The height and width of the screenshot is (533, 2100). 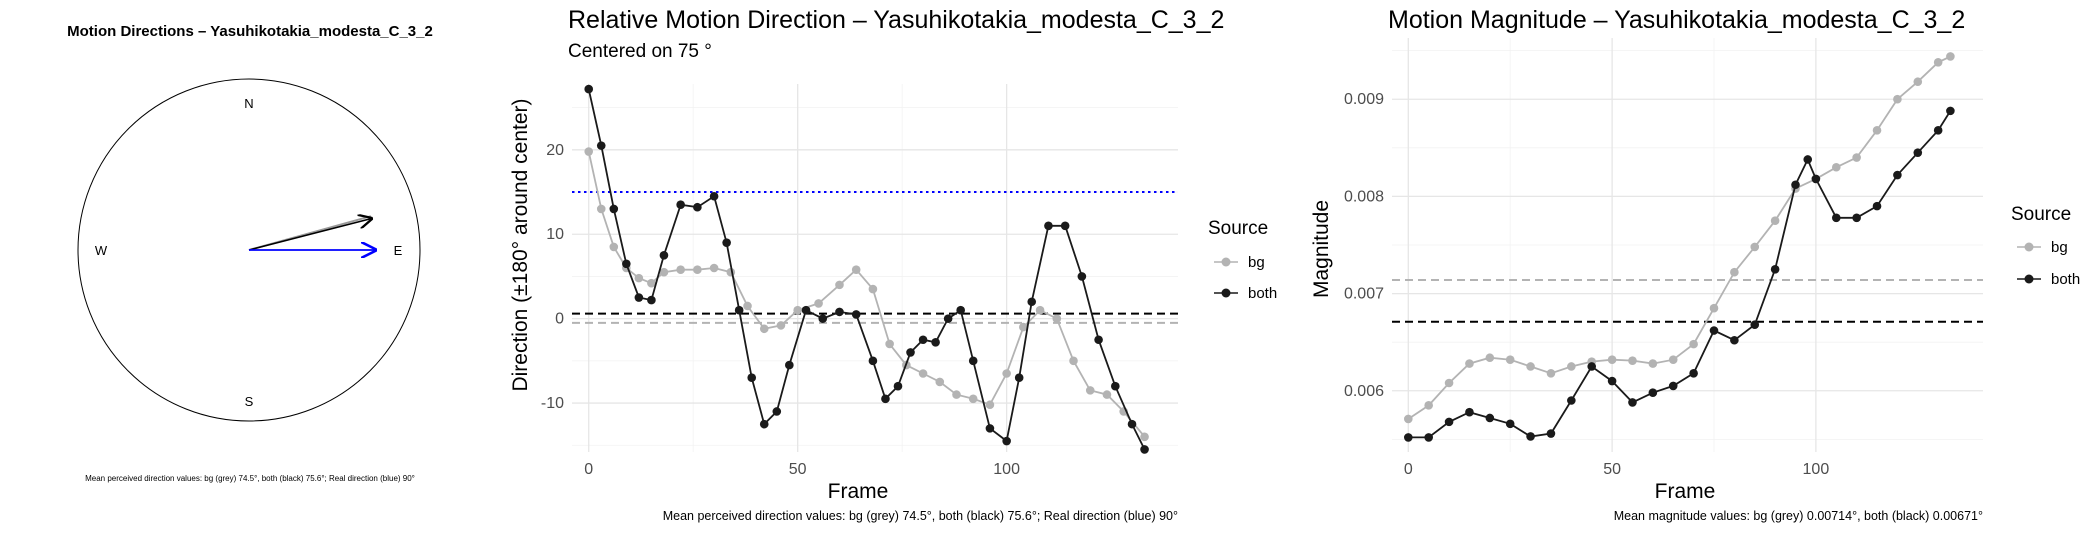 I want to click on magnitude-x-axis-label: Frame, so click(x=1685, y=491).